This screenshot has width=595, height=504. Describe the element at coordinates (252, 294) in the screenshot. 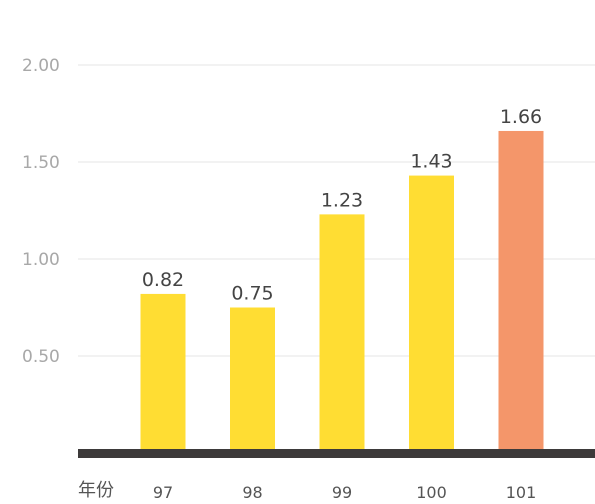

I see `value-label: 0.75` at that location.